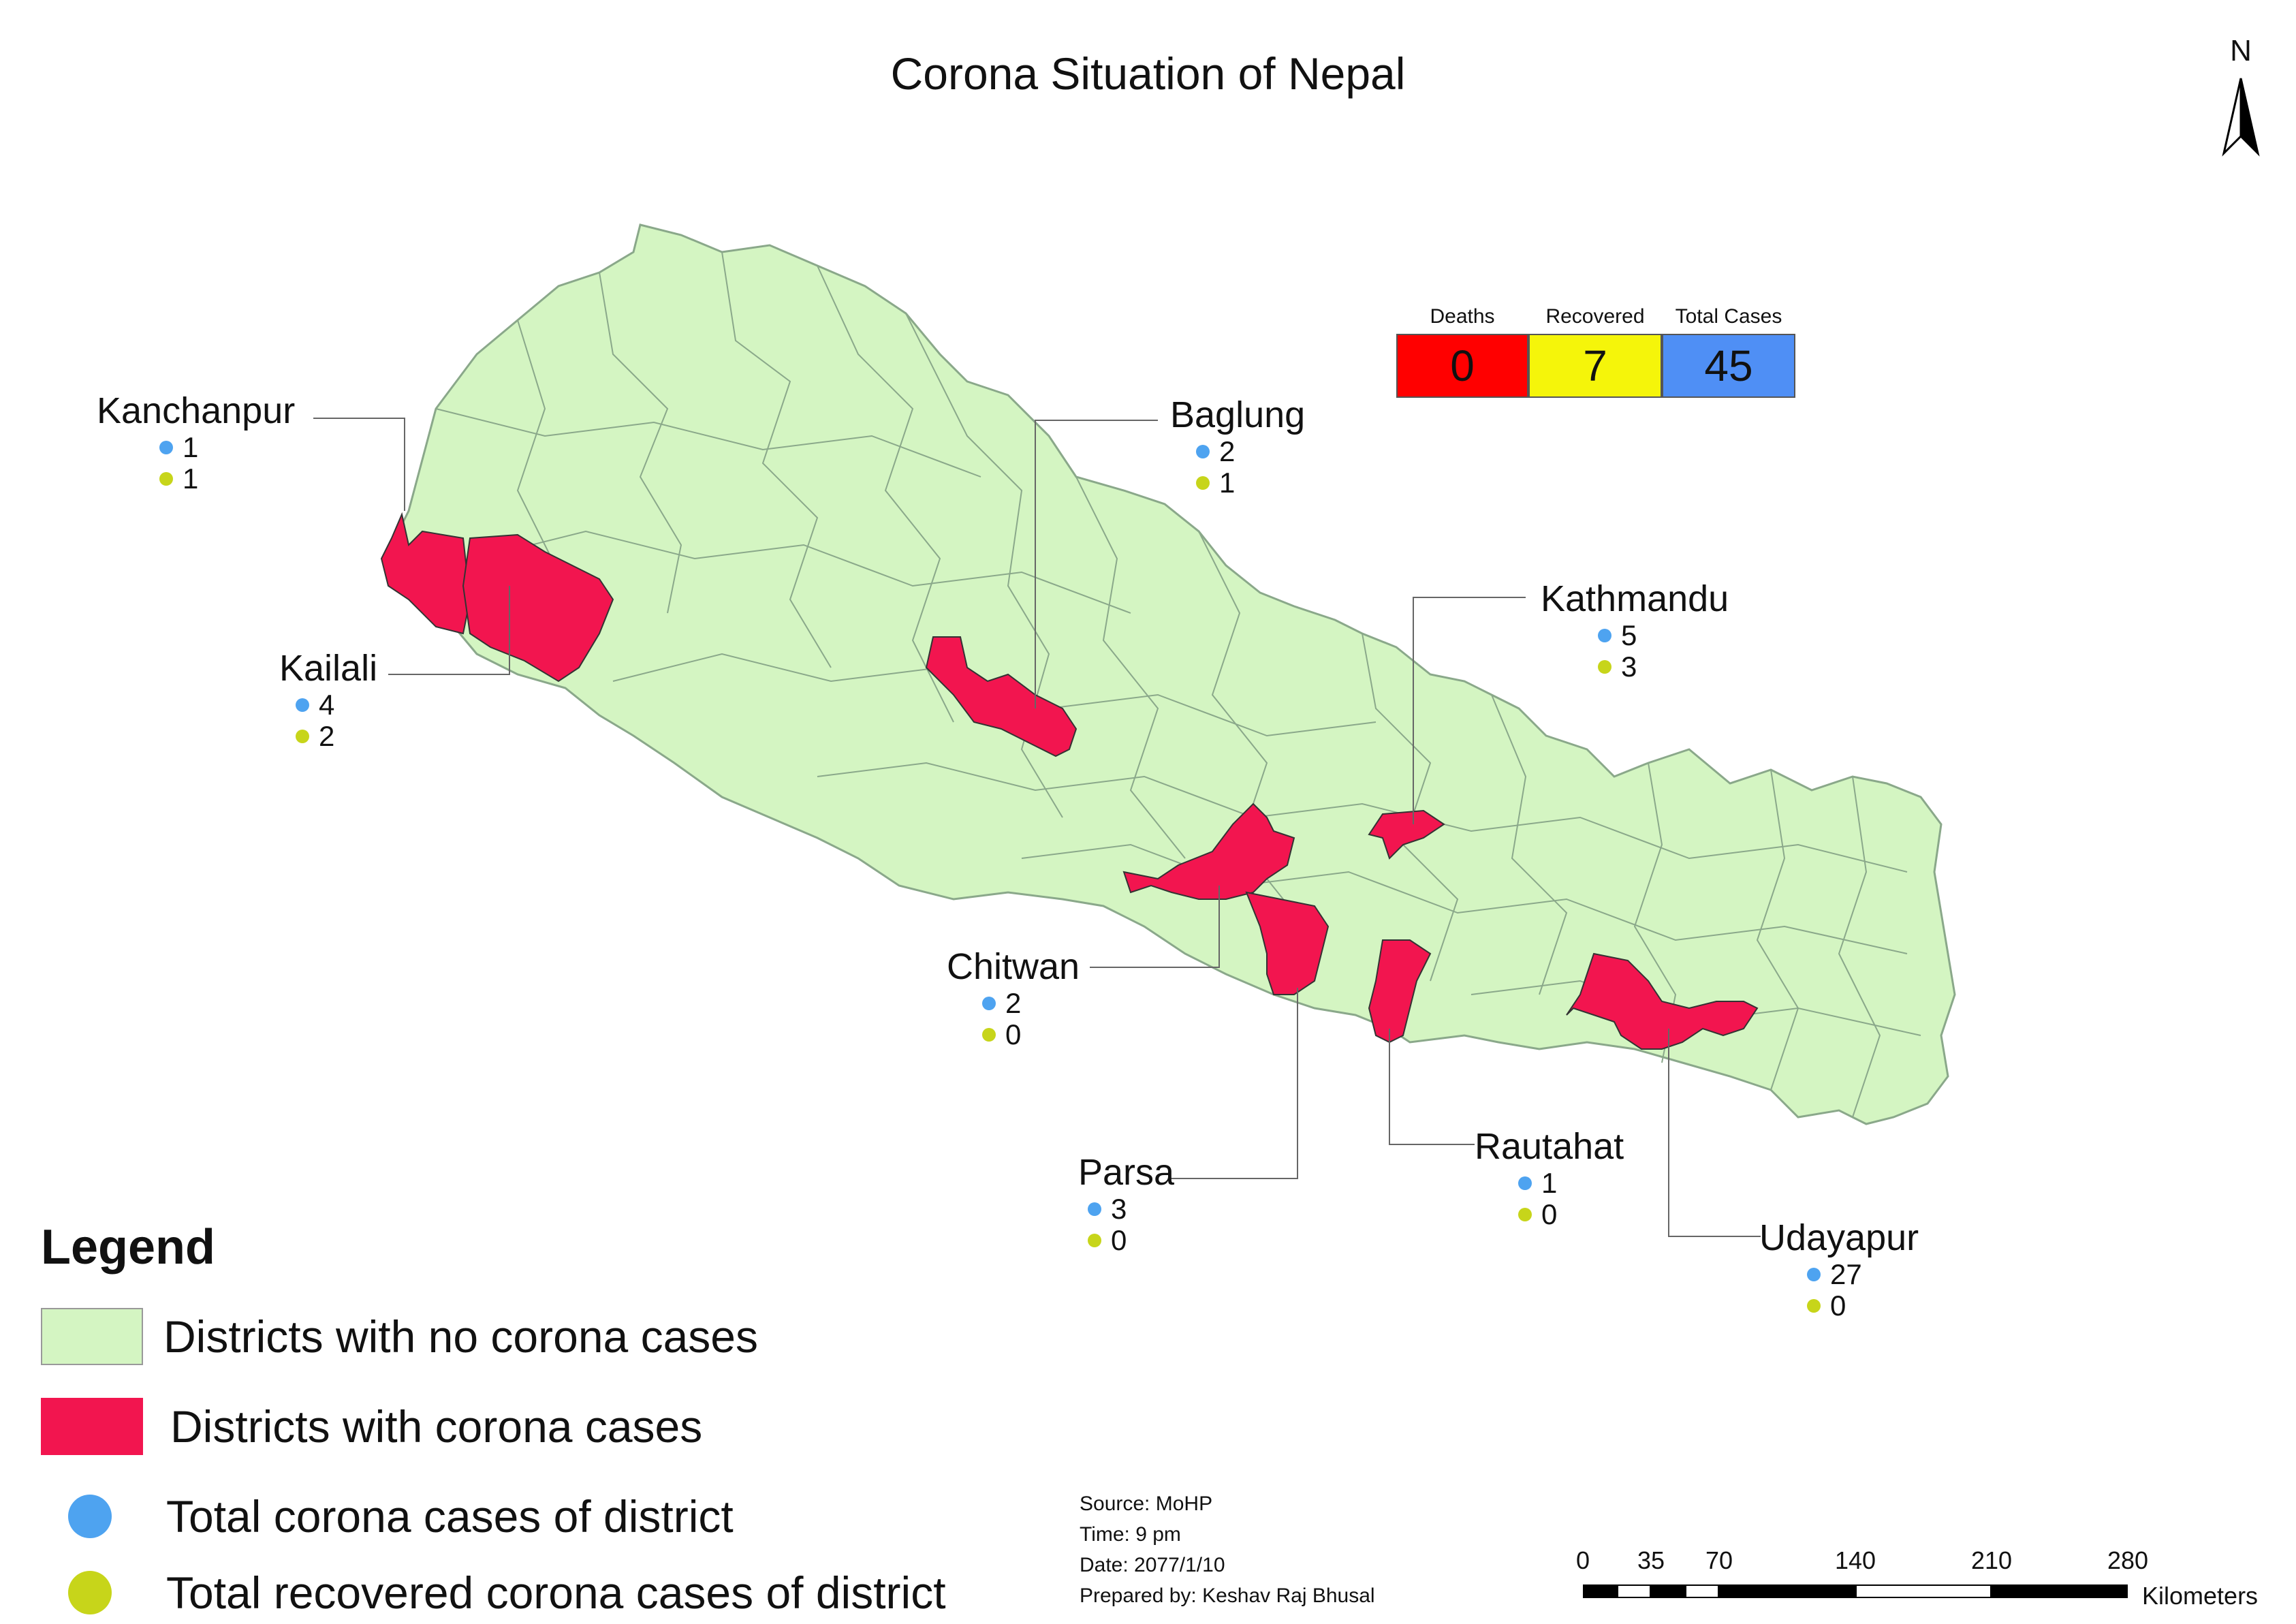 This screenshot has height=1624, width=2296. What do you see at coordinates (1728, 366) in the screenshot?
I see `total-cases-value: 45` at bounding box center [1728, 366].